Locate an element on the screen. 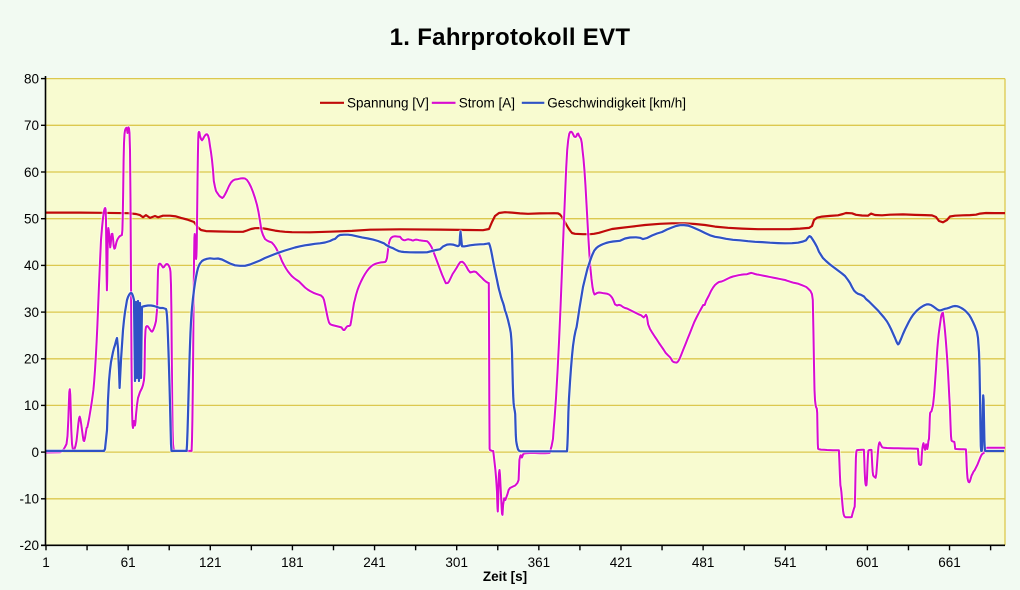  svg-text: Strom [A] is located at coordinates (487, 102).